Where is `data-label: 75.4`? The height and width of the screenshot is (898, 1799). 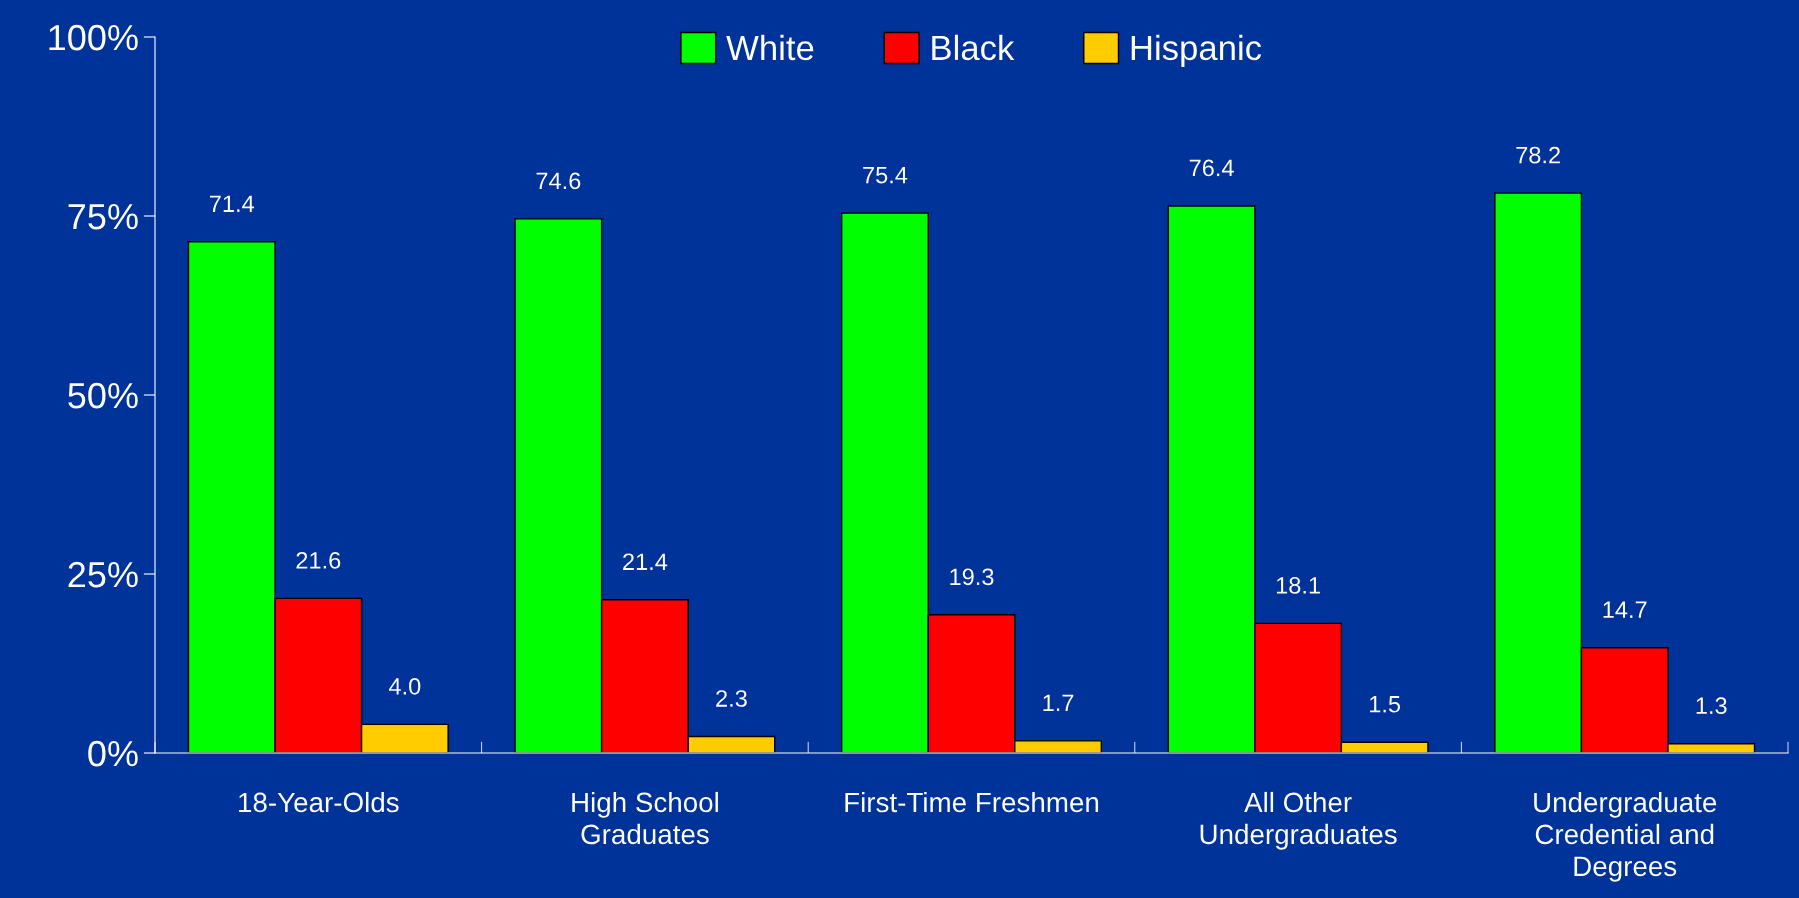
data-label: 75.4 is located at coordinates (885, 175).